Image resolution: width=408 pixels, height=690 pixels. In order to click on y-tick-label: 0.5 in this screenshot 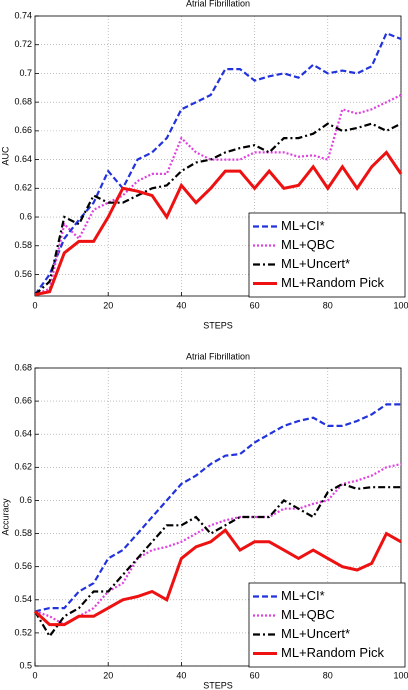, I will do `click(25, 665)`.